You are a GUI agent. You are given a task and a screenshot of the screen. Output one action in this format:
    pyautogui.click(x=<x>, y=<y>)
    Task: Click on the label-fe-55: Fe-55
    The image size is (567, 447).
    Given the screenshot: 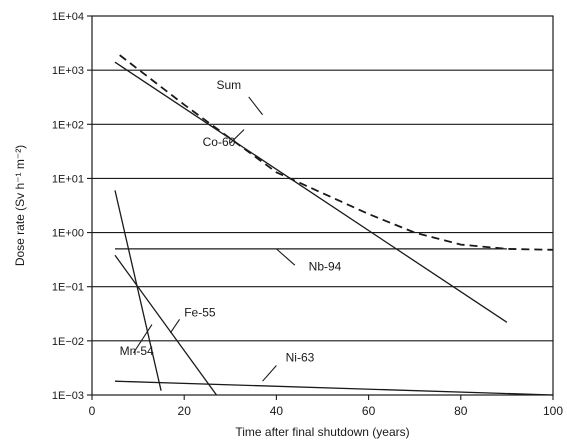 What is the action you would take?
    pyautogui.click(x=200, y=313)
    